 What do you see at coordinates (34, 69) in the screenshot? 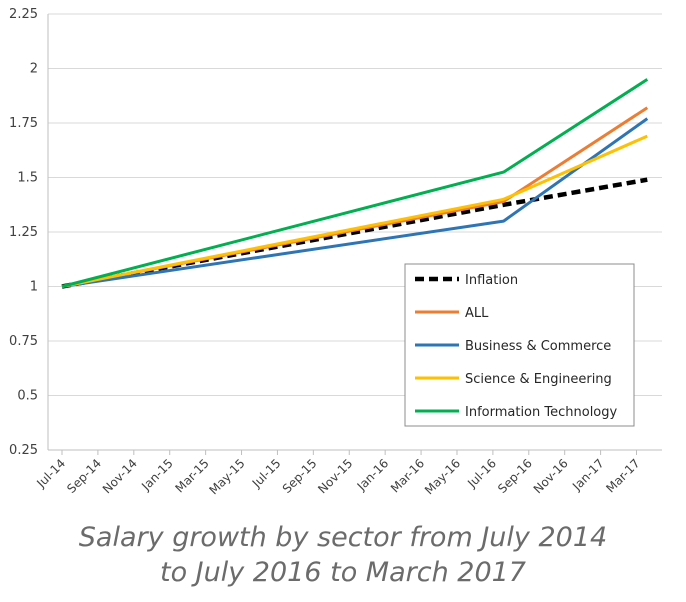
I see `y-tick-label: 2` at bounding box center [34, 69].